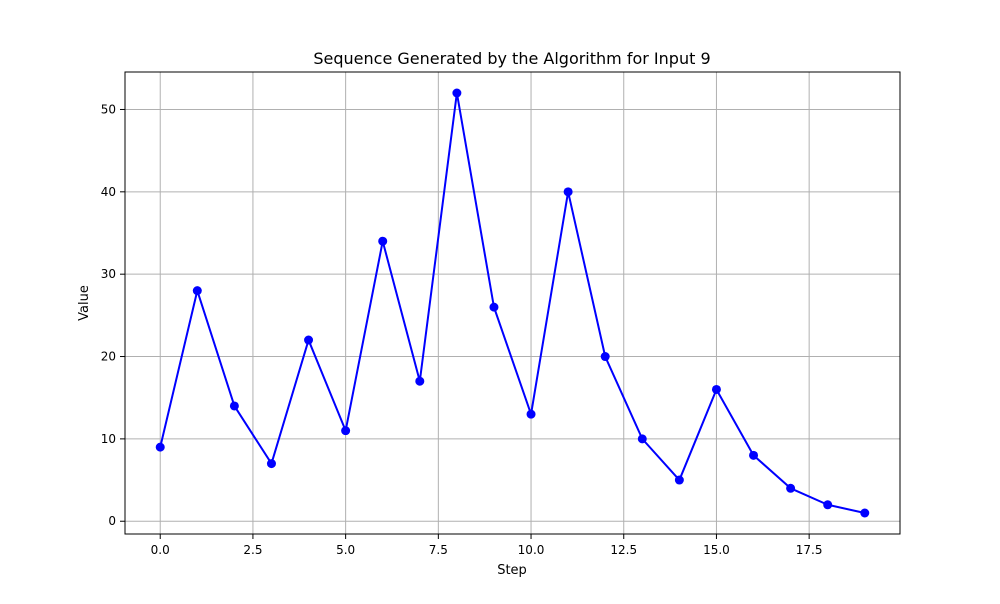 This screenshot has height=604, width=1000. I want to click on x-tick-label: 12.5, so click(623, 550).